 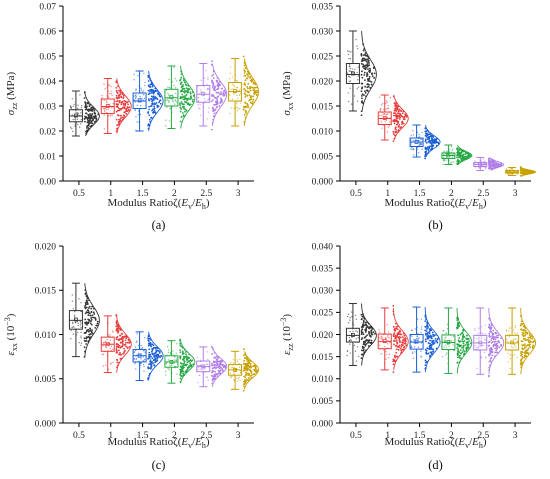 What do you see at coordinates (46, 336) in the screenshot?
I see `y-tick-label: 0.010` at bounding box center [46, 336].